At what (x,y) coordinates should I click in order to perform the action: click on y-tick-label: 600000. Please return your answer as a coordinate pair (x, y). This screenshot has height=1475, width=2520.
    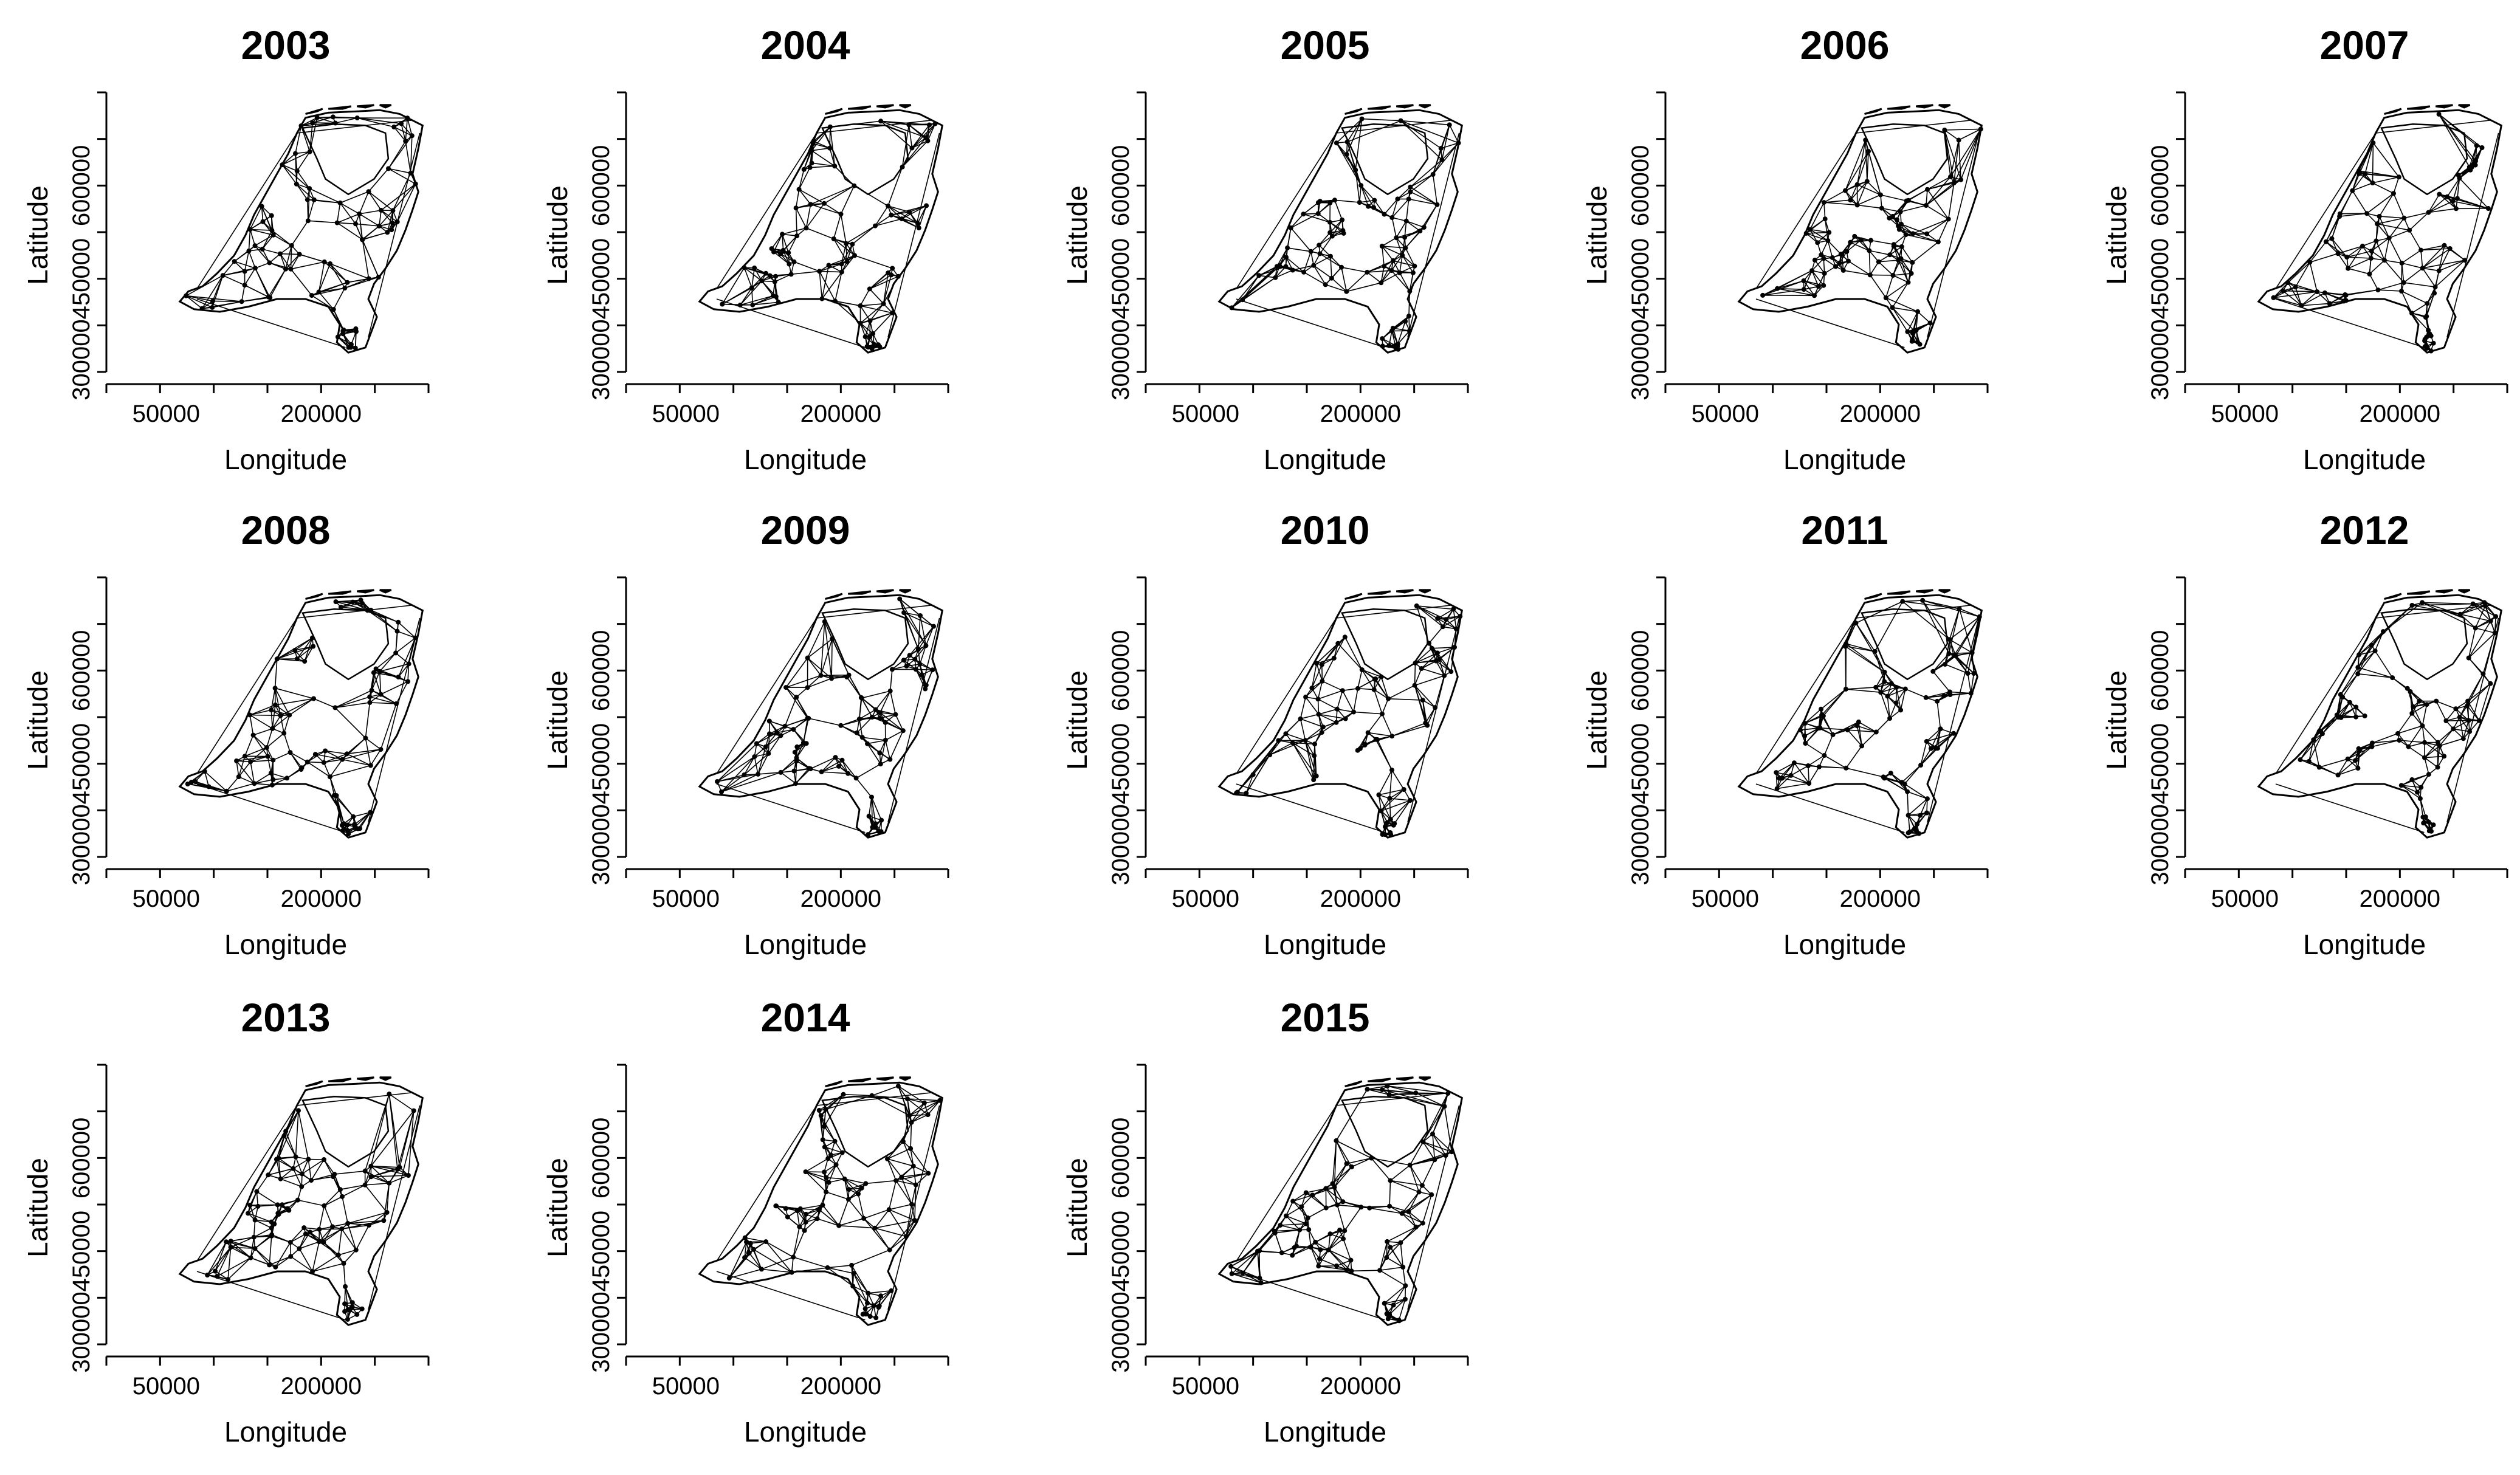
    Looking at the image, I should click on (81, 670).